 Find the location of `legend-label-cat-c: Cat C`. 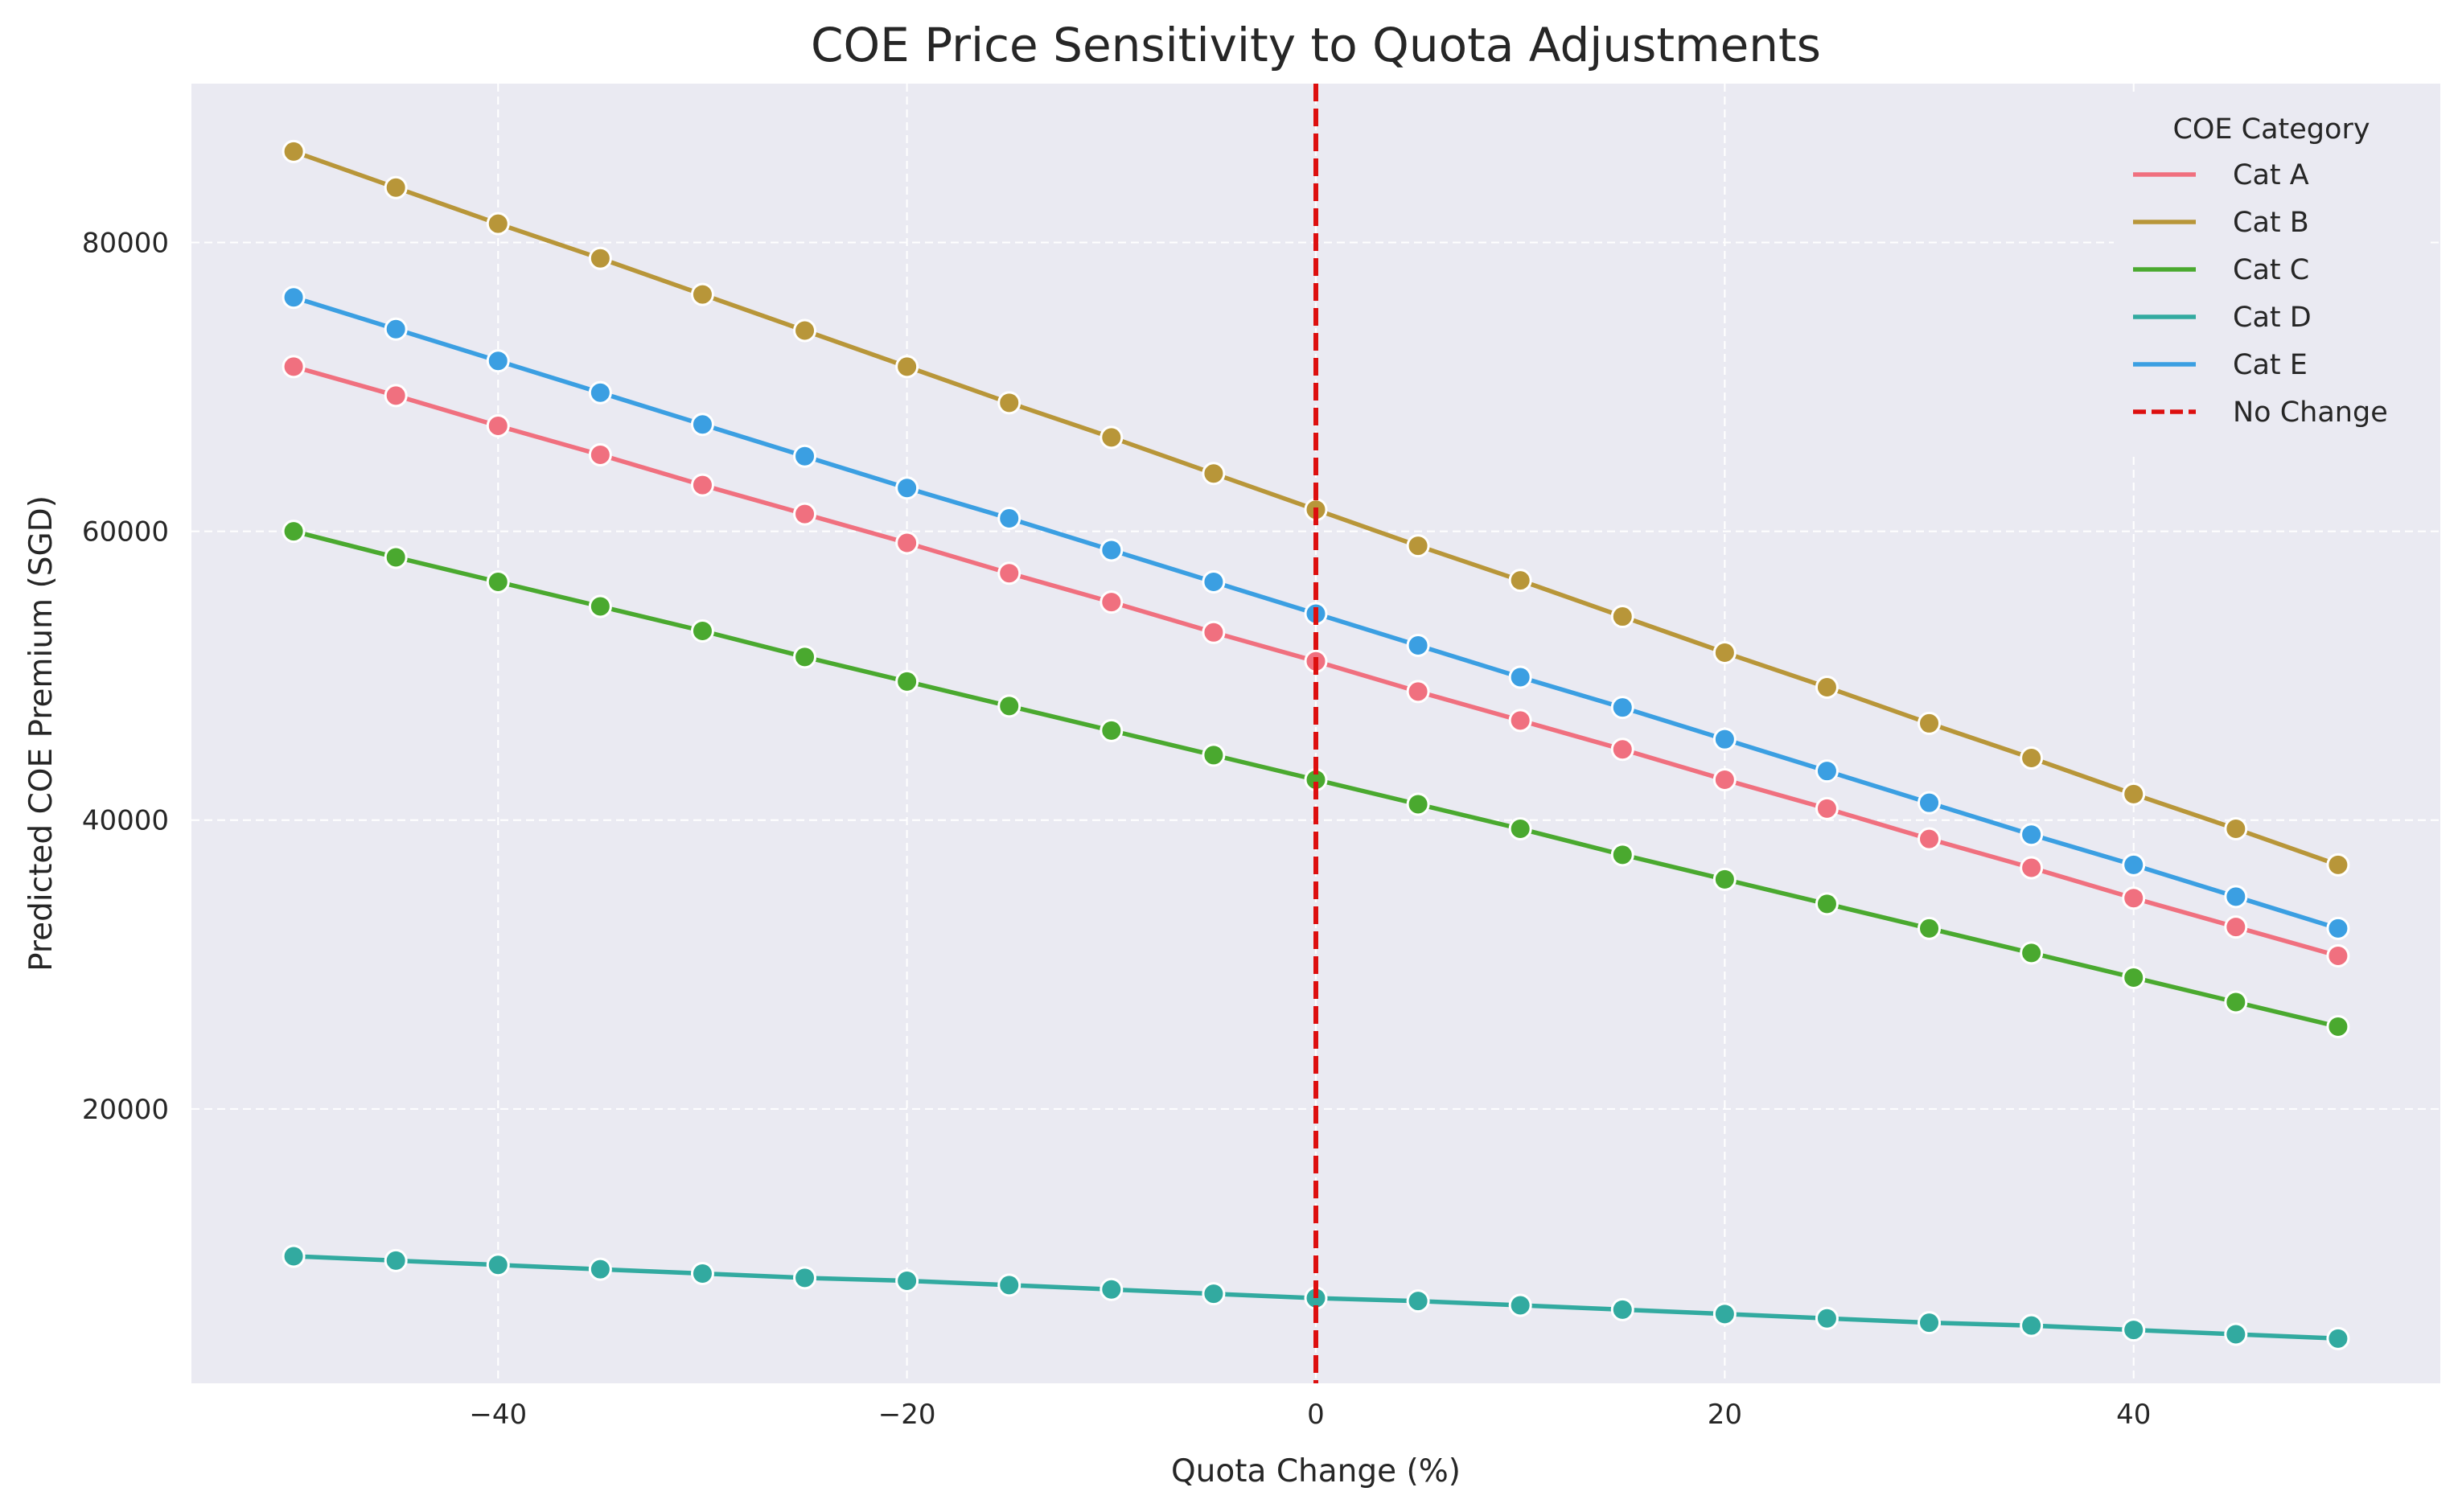

legend-label-cat-c: Cat C is located at coordinates (2271, 270).